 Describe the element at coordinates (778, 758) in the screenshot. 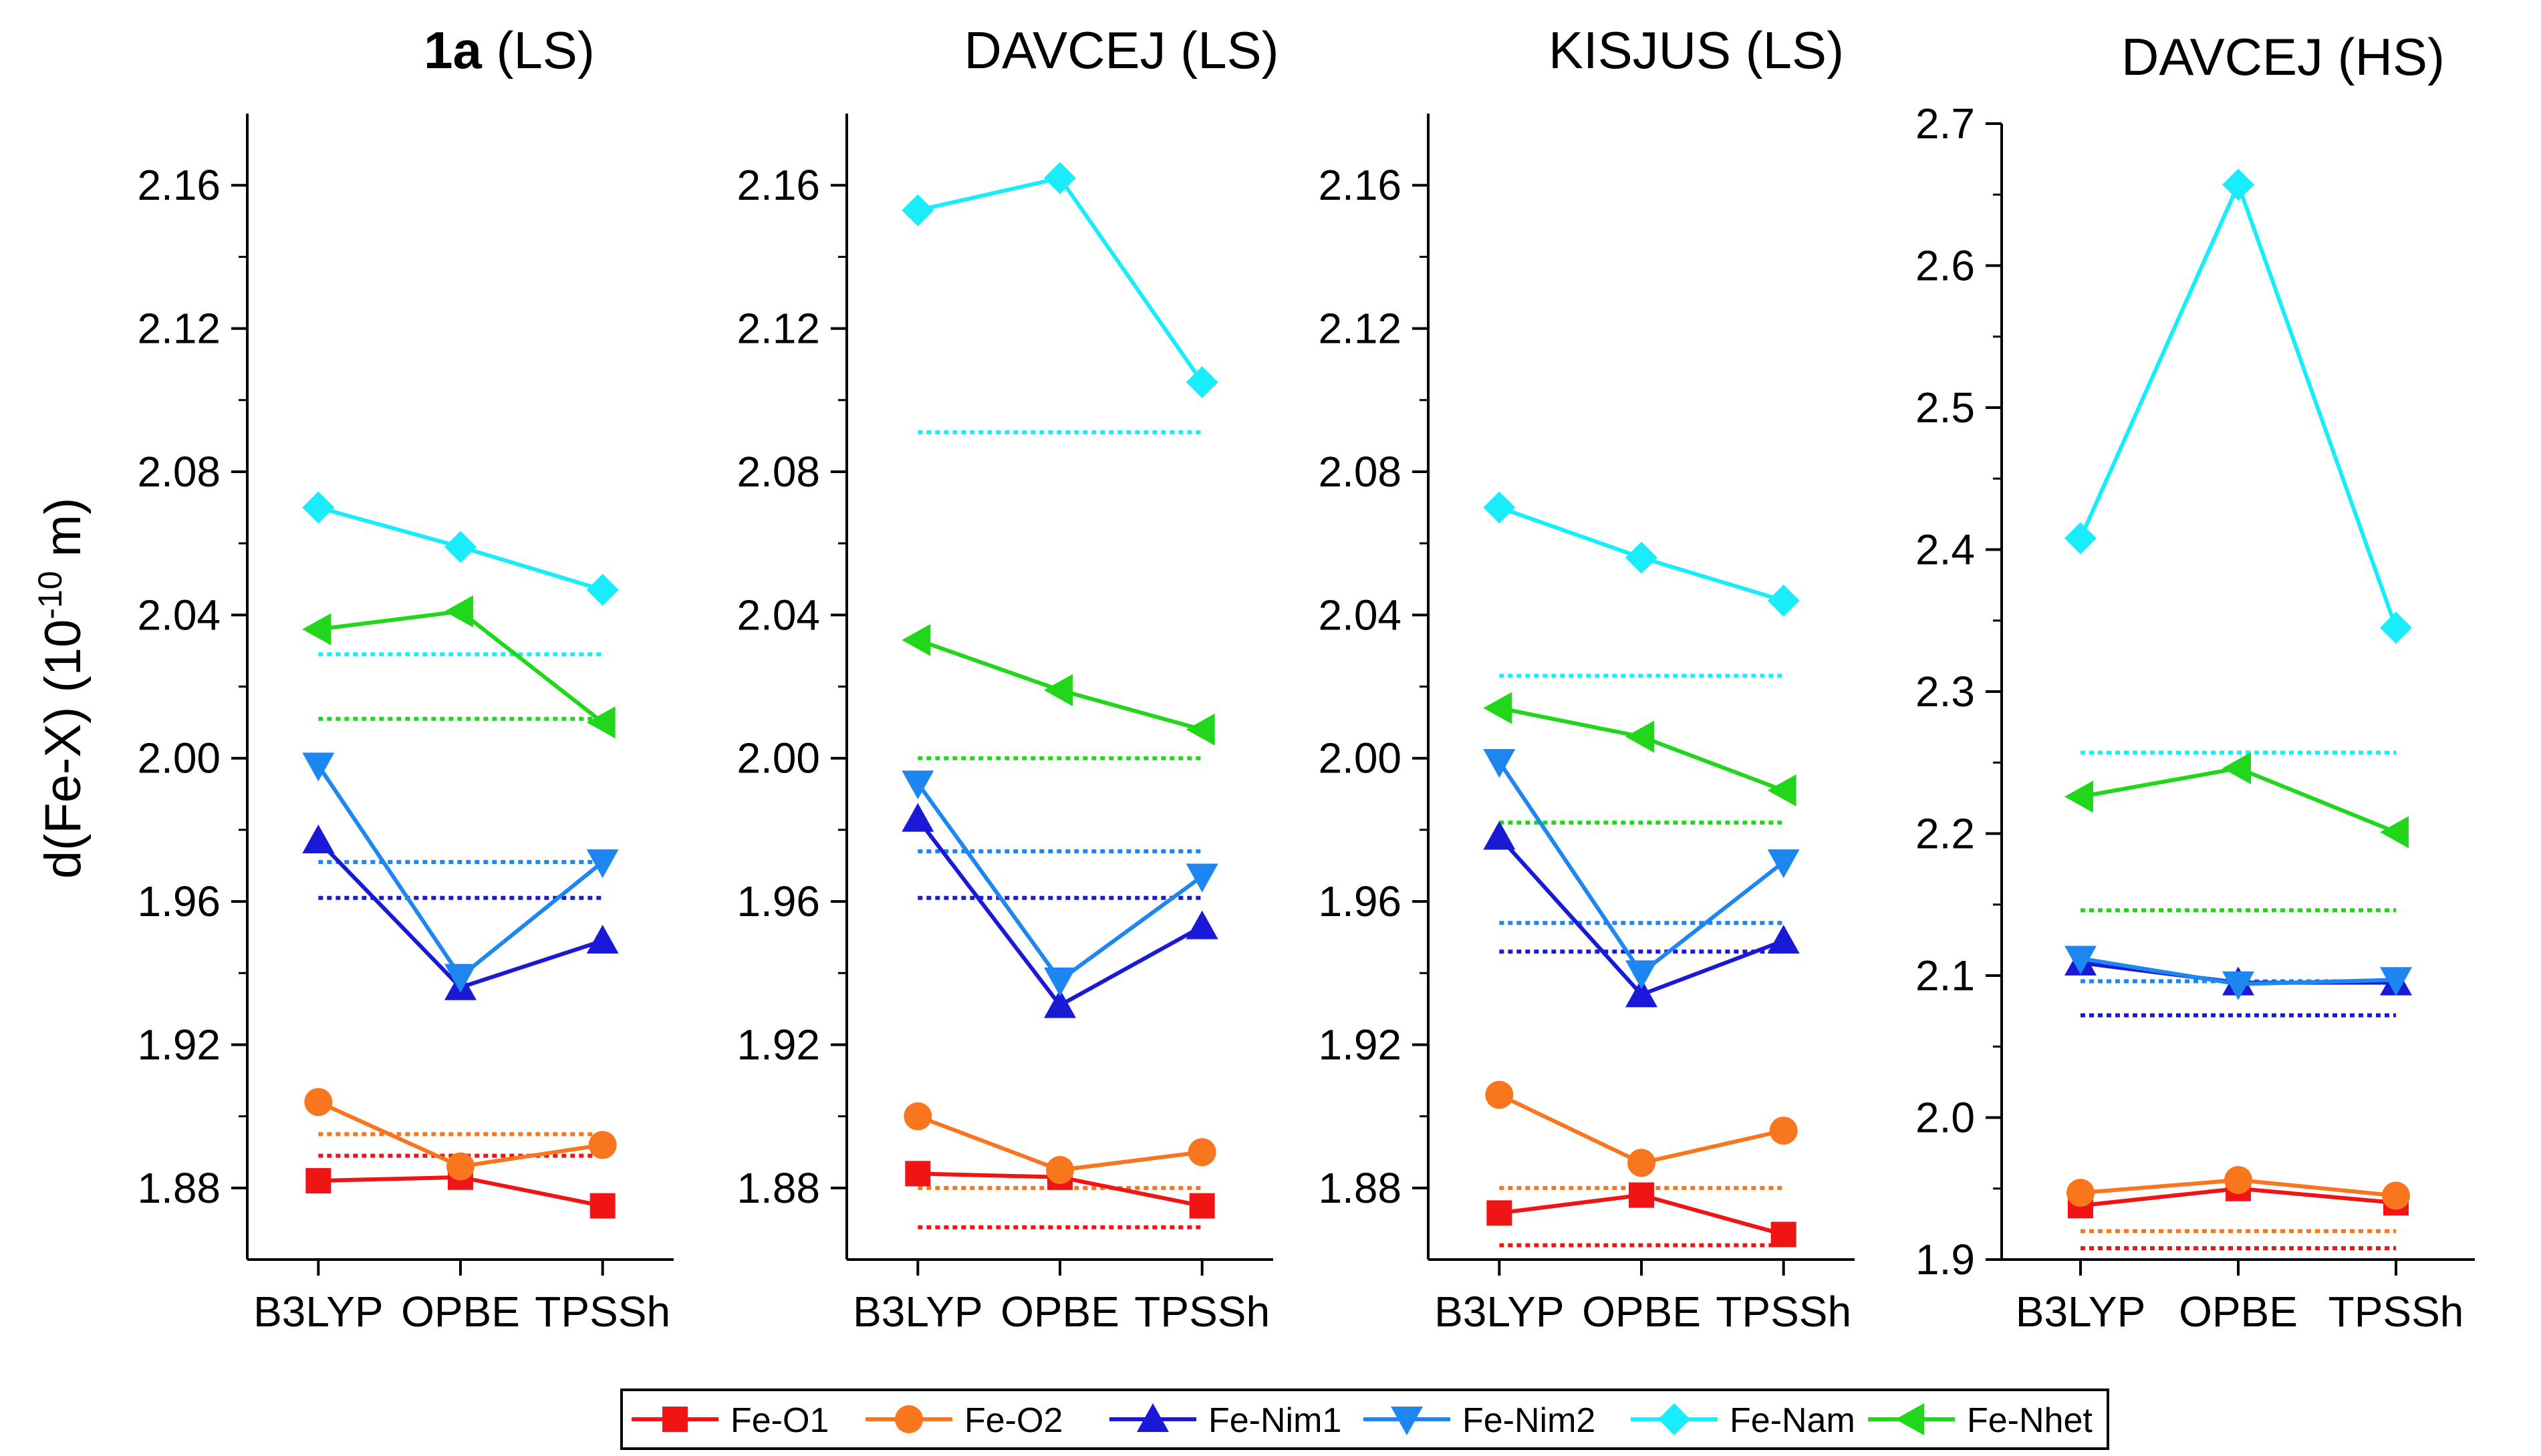

I see `y-tick-label: 2.00` at that location.